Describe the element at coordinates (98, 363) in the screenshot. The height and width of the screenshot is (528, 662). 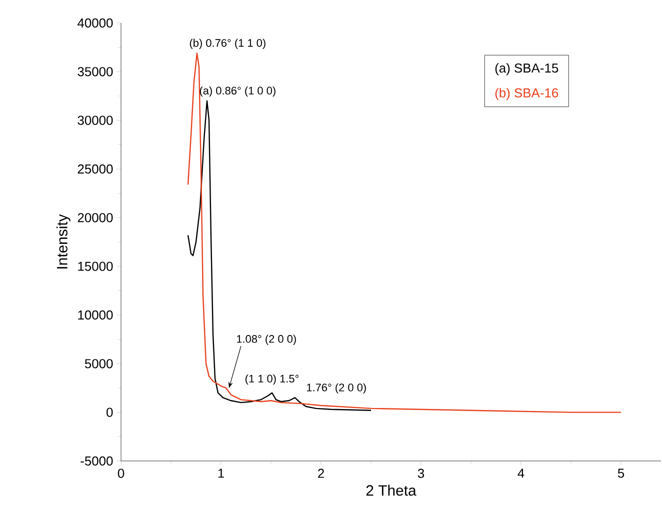
I see `y-tick-label: 5000` at that location.